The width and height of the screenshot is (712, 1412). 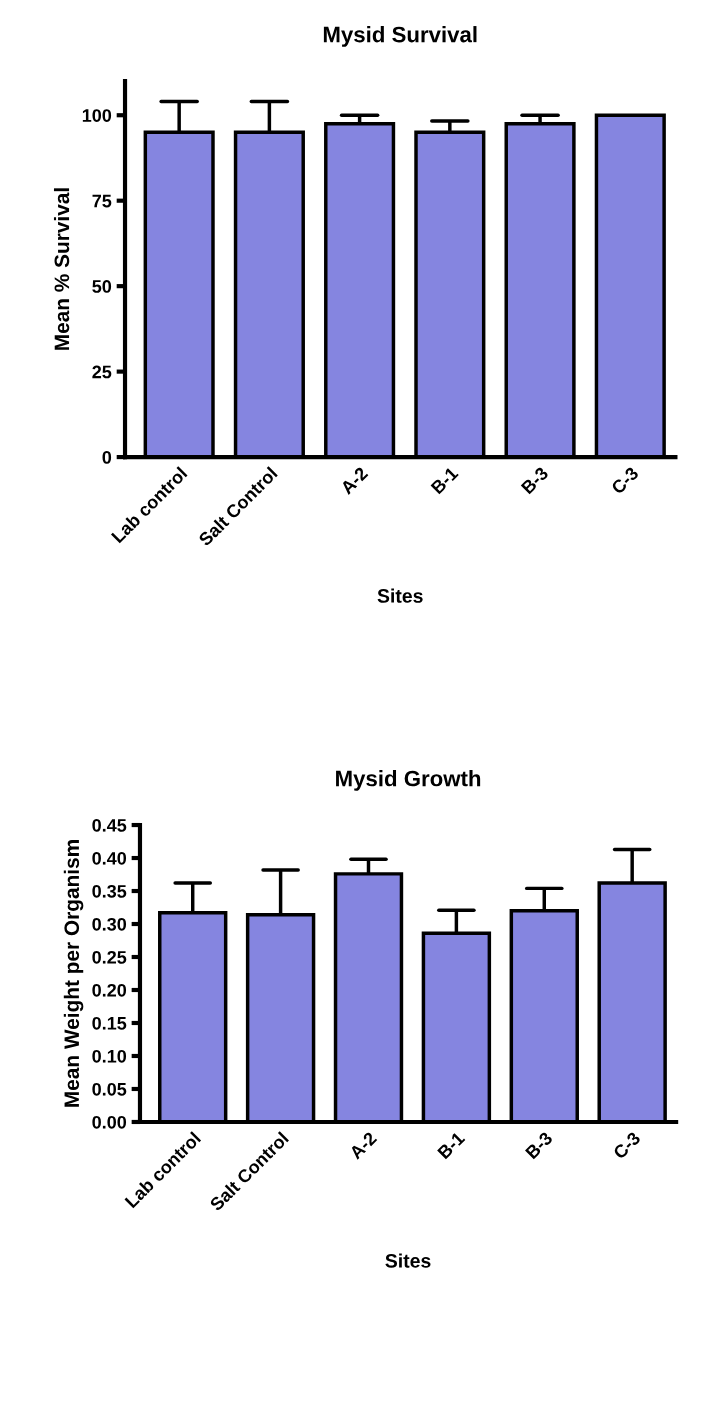 I want to click on y-tick-label: 75, so click(x=102, y=201).